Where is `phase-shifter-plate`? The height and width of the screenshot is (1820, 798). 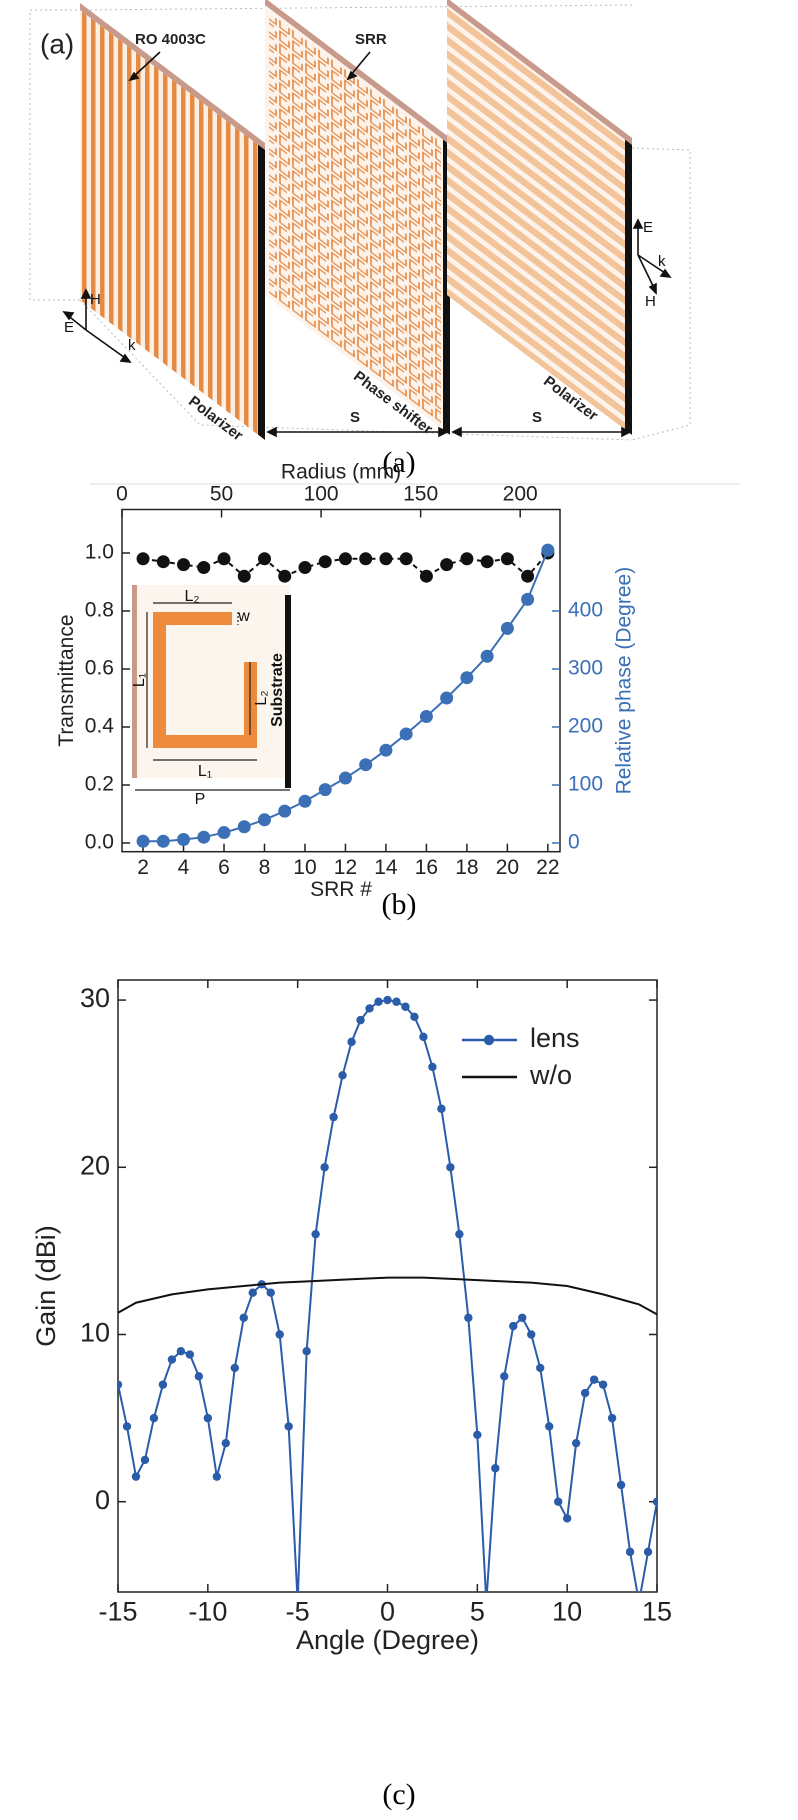
phase-shifter-plate is located at coordinates (357, 217).